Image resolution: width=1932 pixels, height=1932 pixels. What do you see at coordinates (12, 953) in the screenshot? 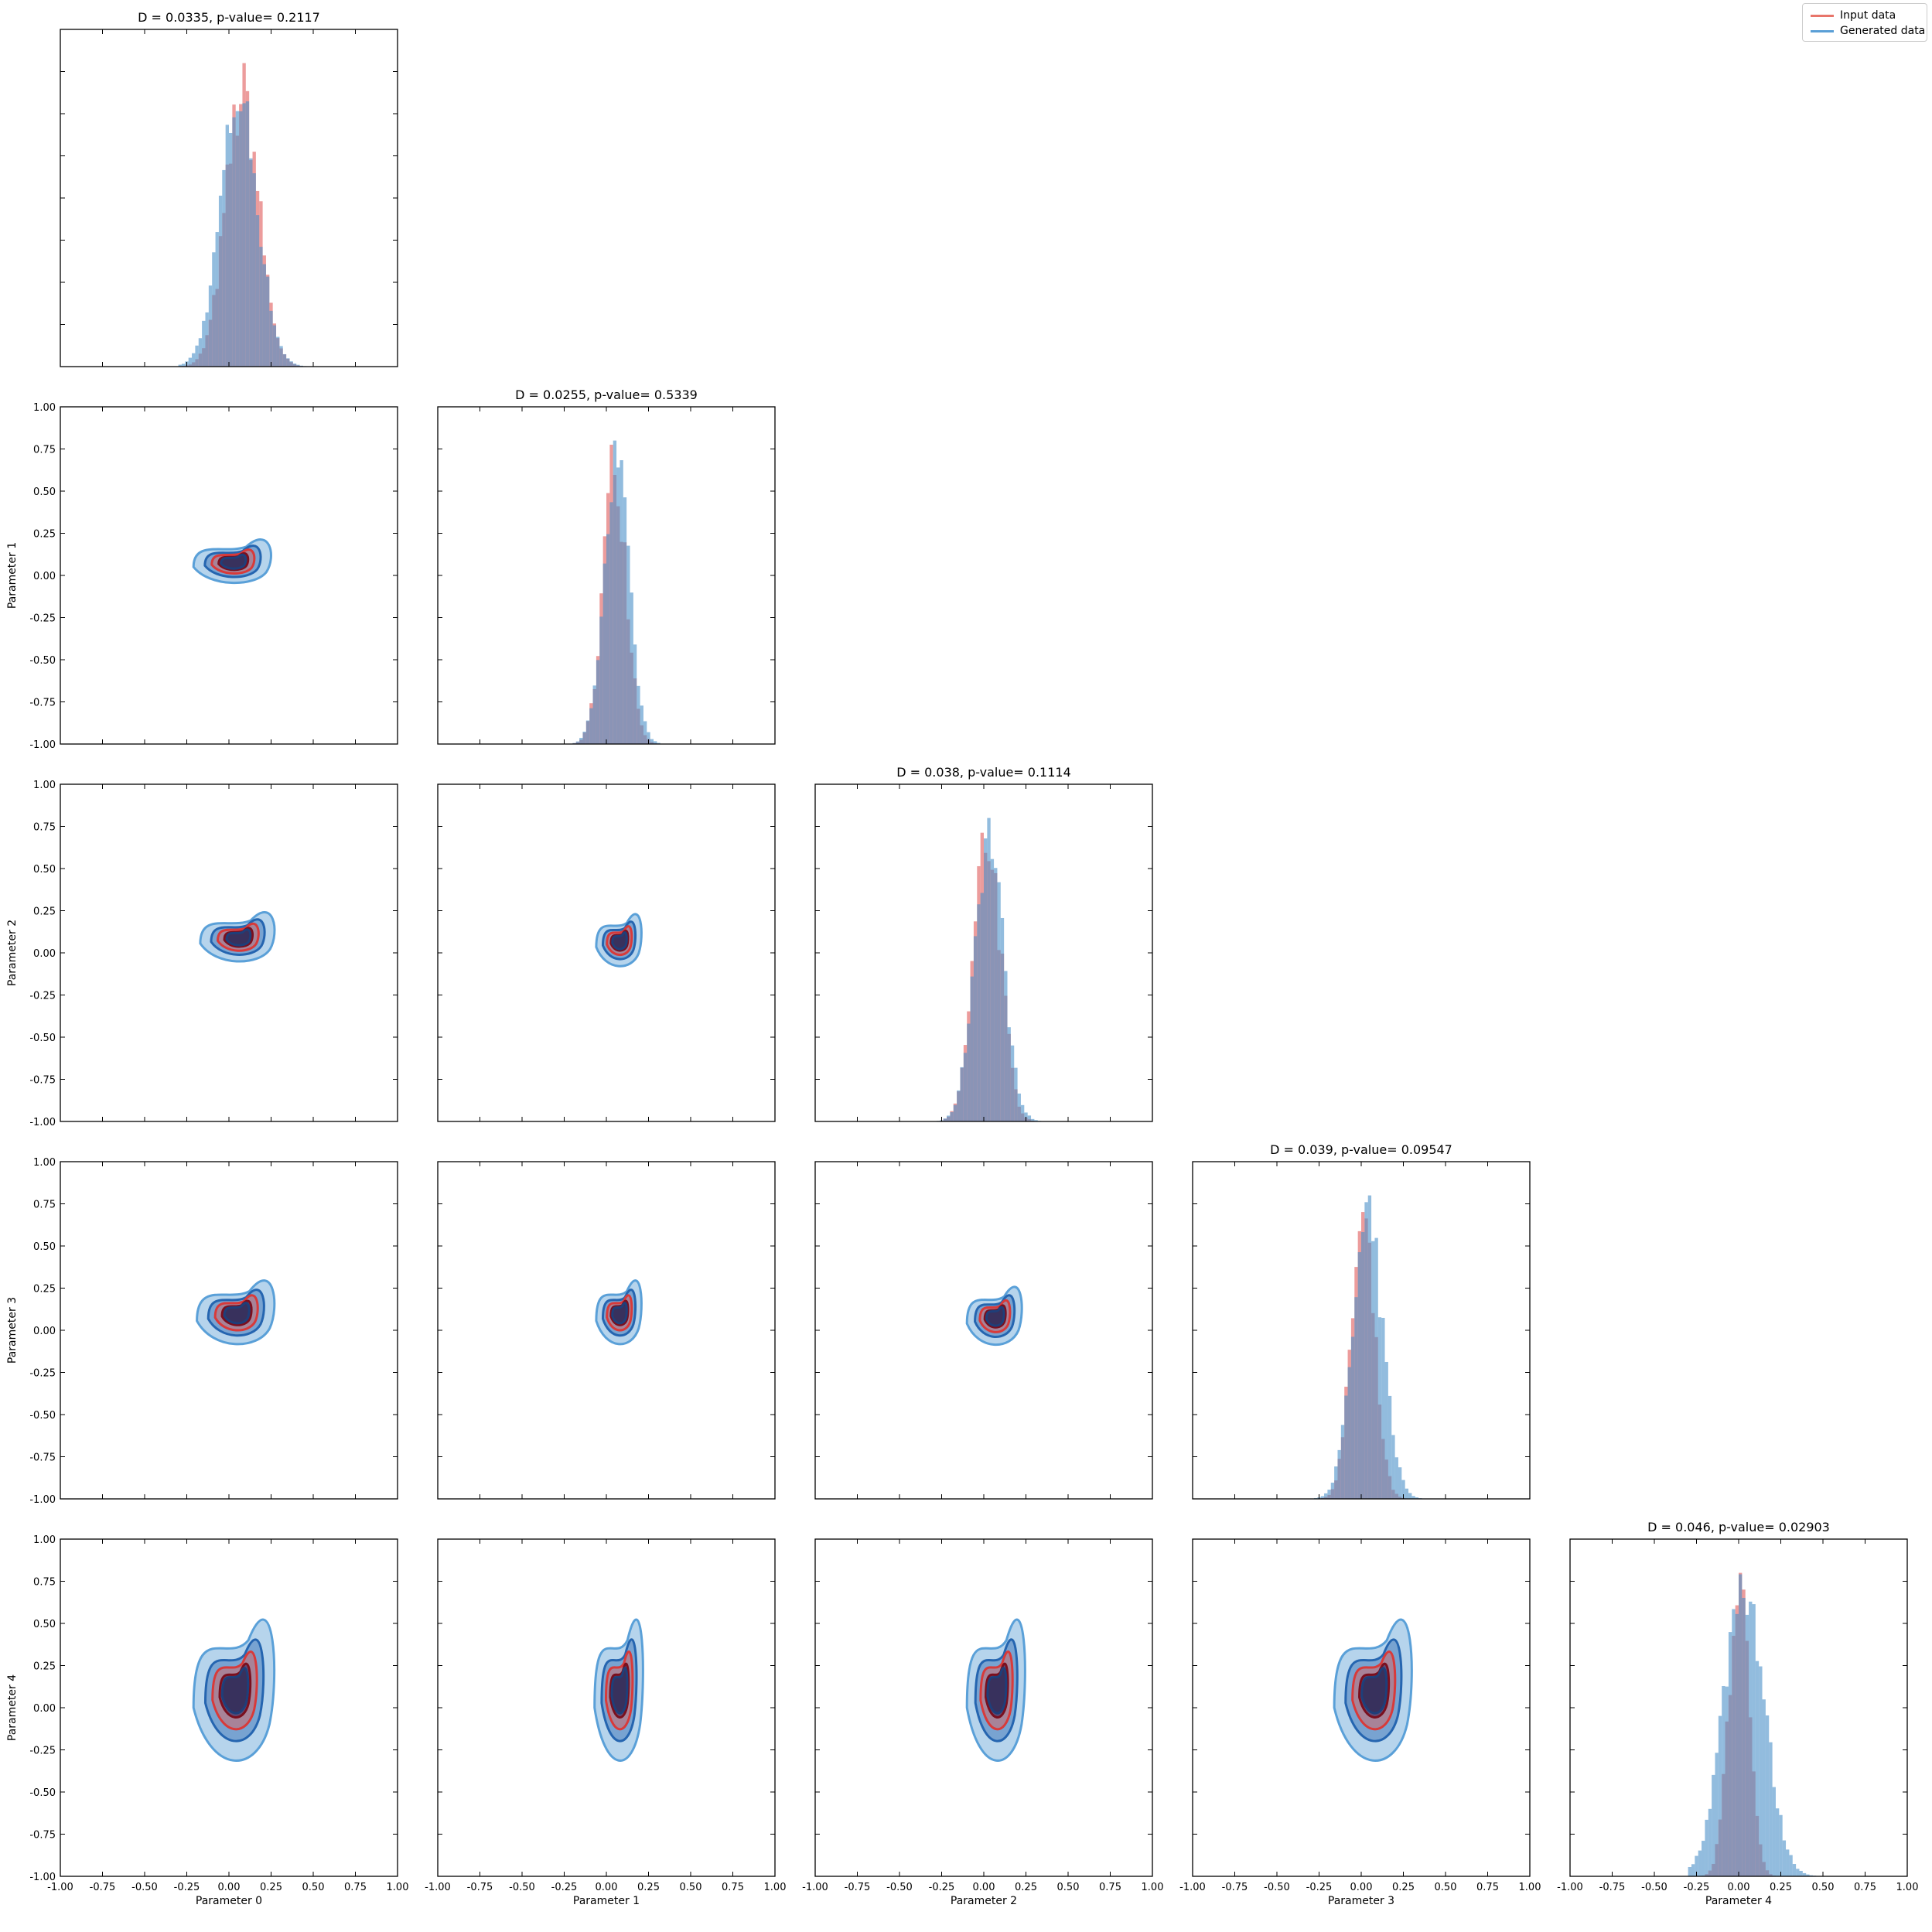
I see `y-axis-label: Parameter 2` at bounding box center [12, 953].